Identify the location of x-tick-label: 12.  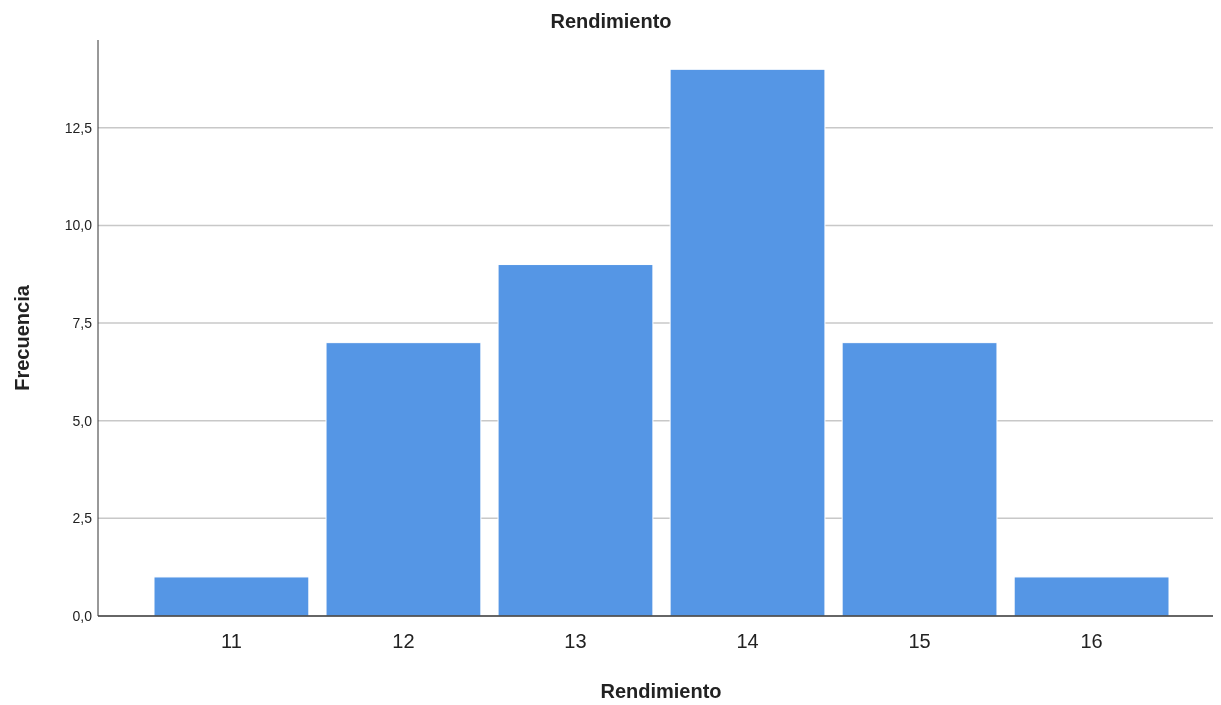
(403, 641).